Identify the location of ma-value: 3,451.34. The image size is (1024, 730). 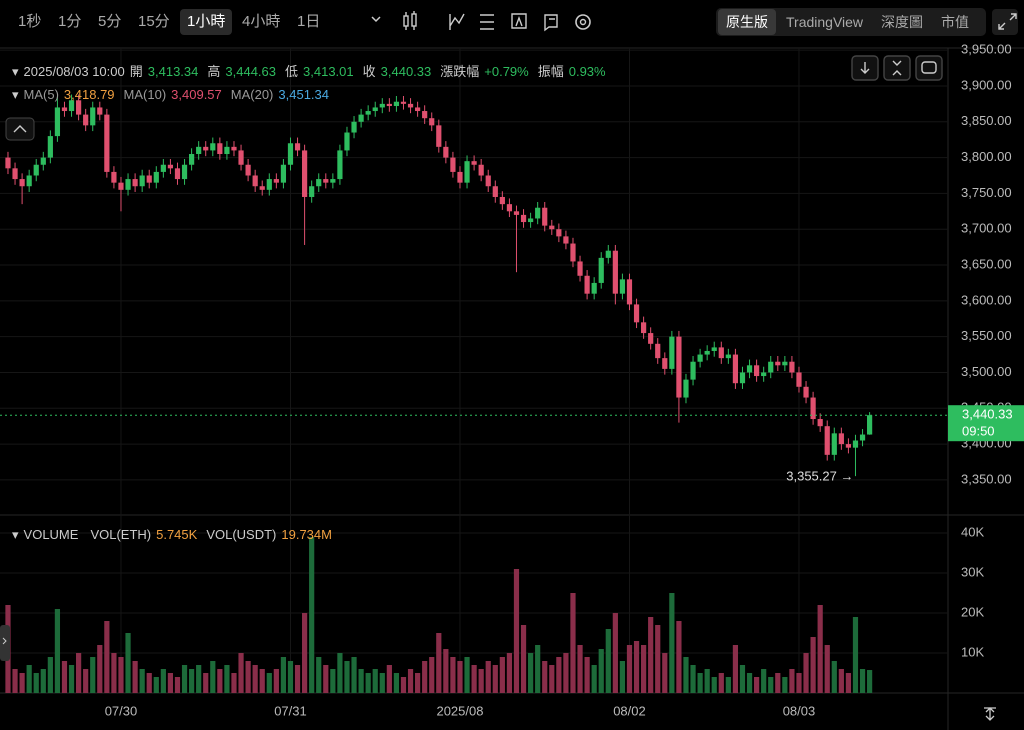
(303, 94).